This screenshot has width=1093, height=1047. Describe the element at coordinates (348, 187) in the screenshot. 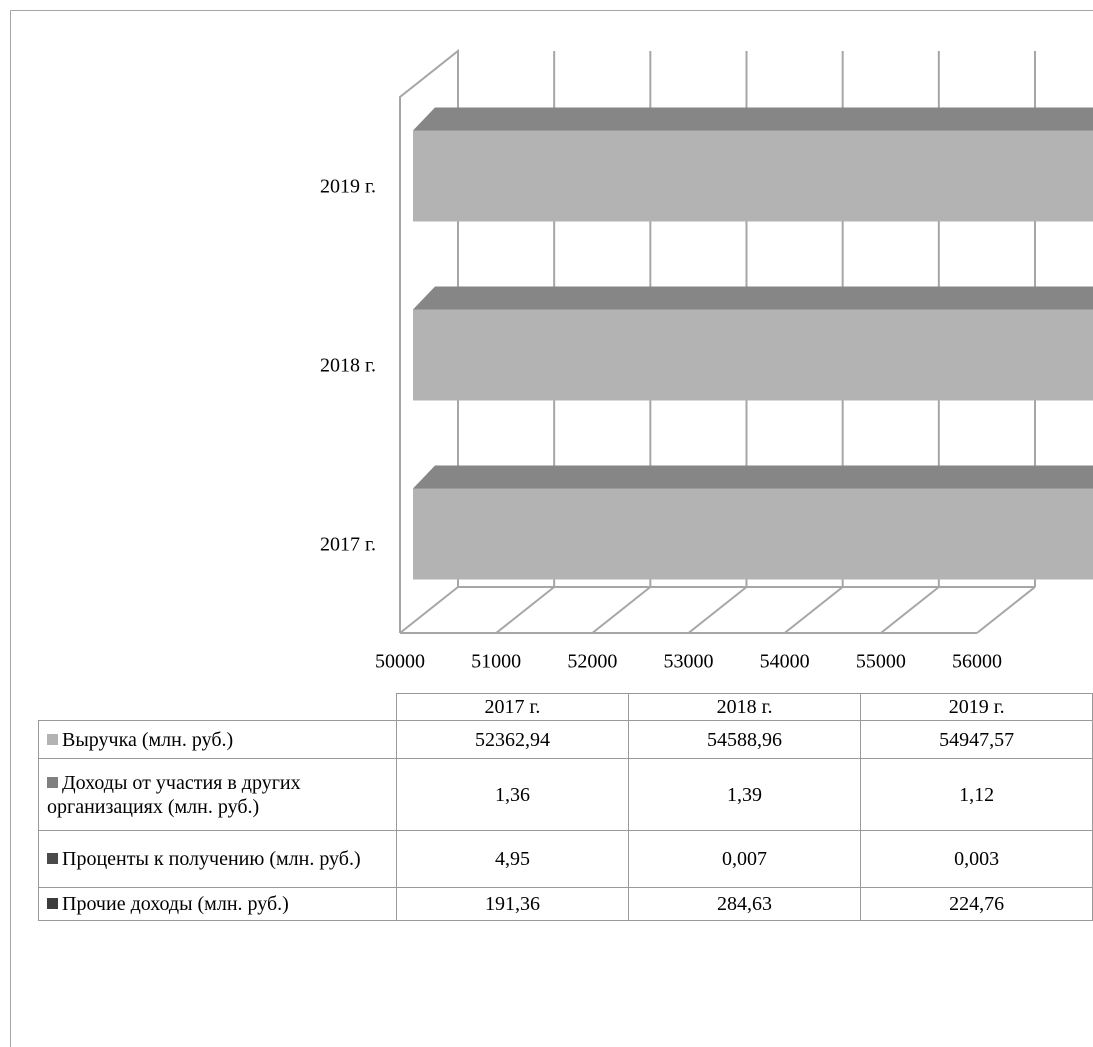

I see `category-label: 2019 г.` at that location.